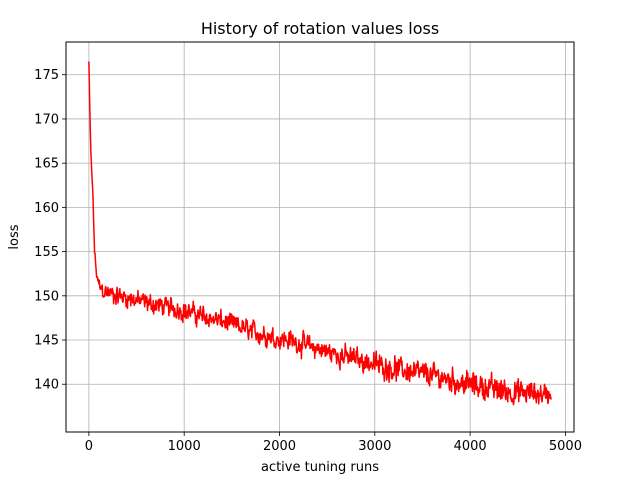 This screenshot has height=480, width=640. What do you see at coordinates (320, 28) in the screenshot?
I see `chart-title: History of rotation values loss` at bounding box center [320, 28].